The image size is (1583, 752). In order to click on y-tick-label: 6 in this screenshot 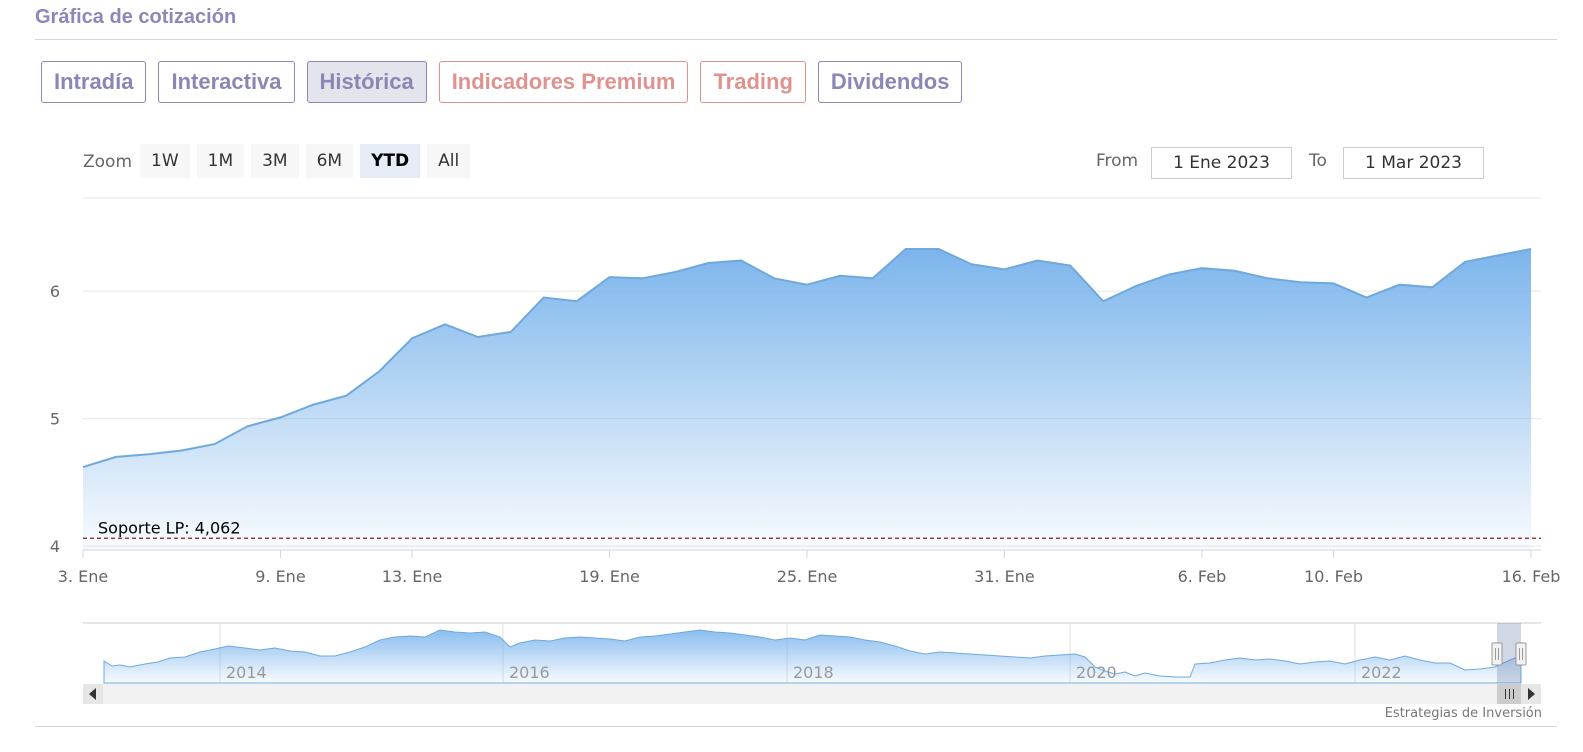, I will do `click(55, 291)`.